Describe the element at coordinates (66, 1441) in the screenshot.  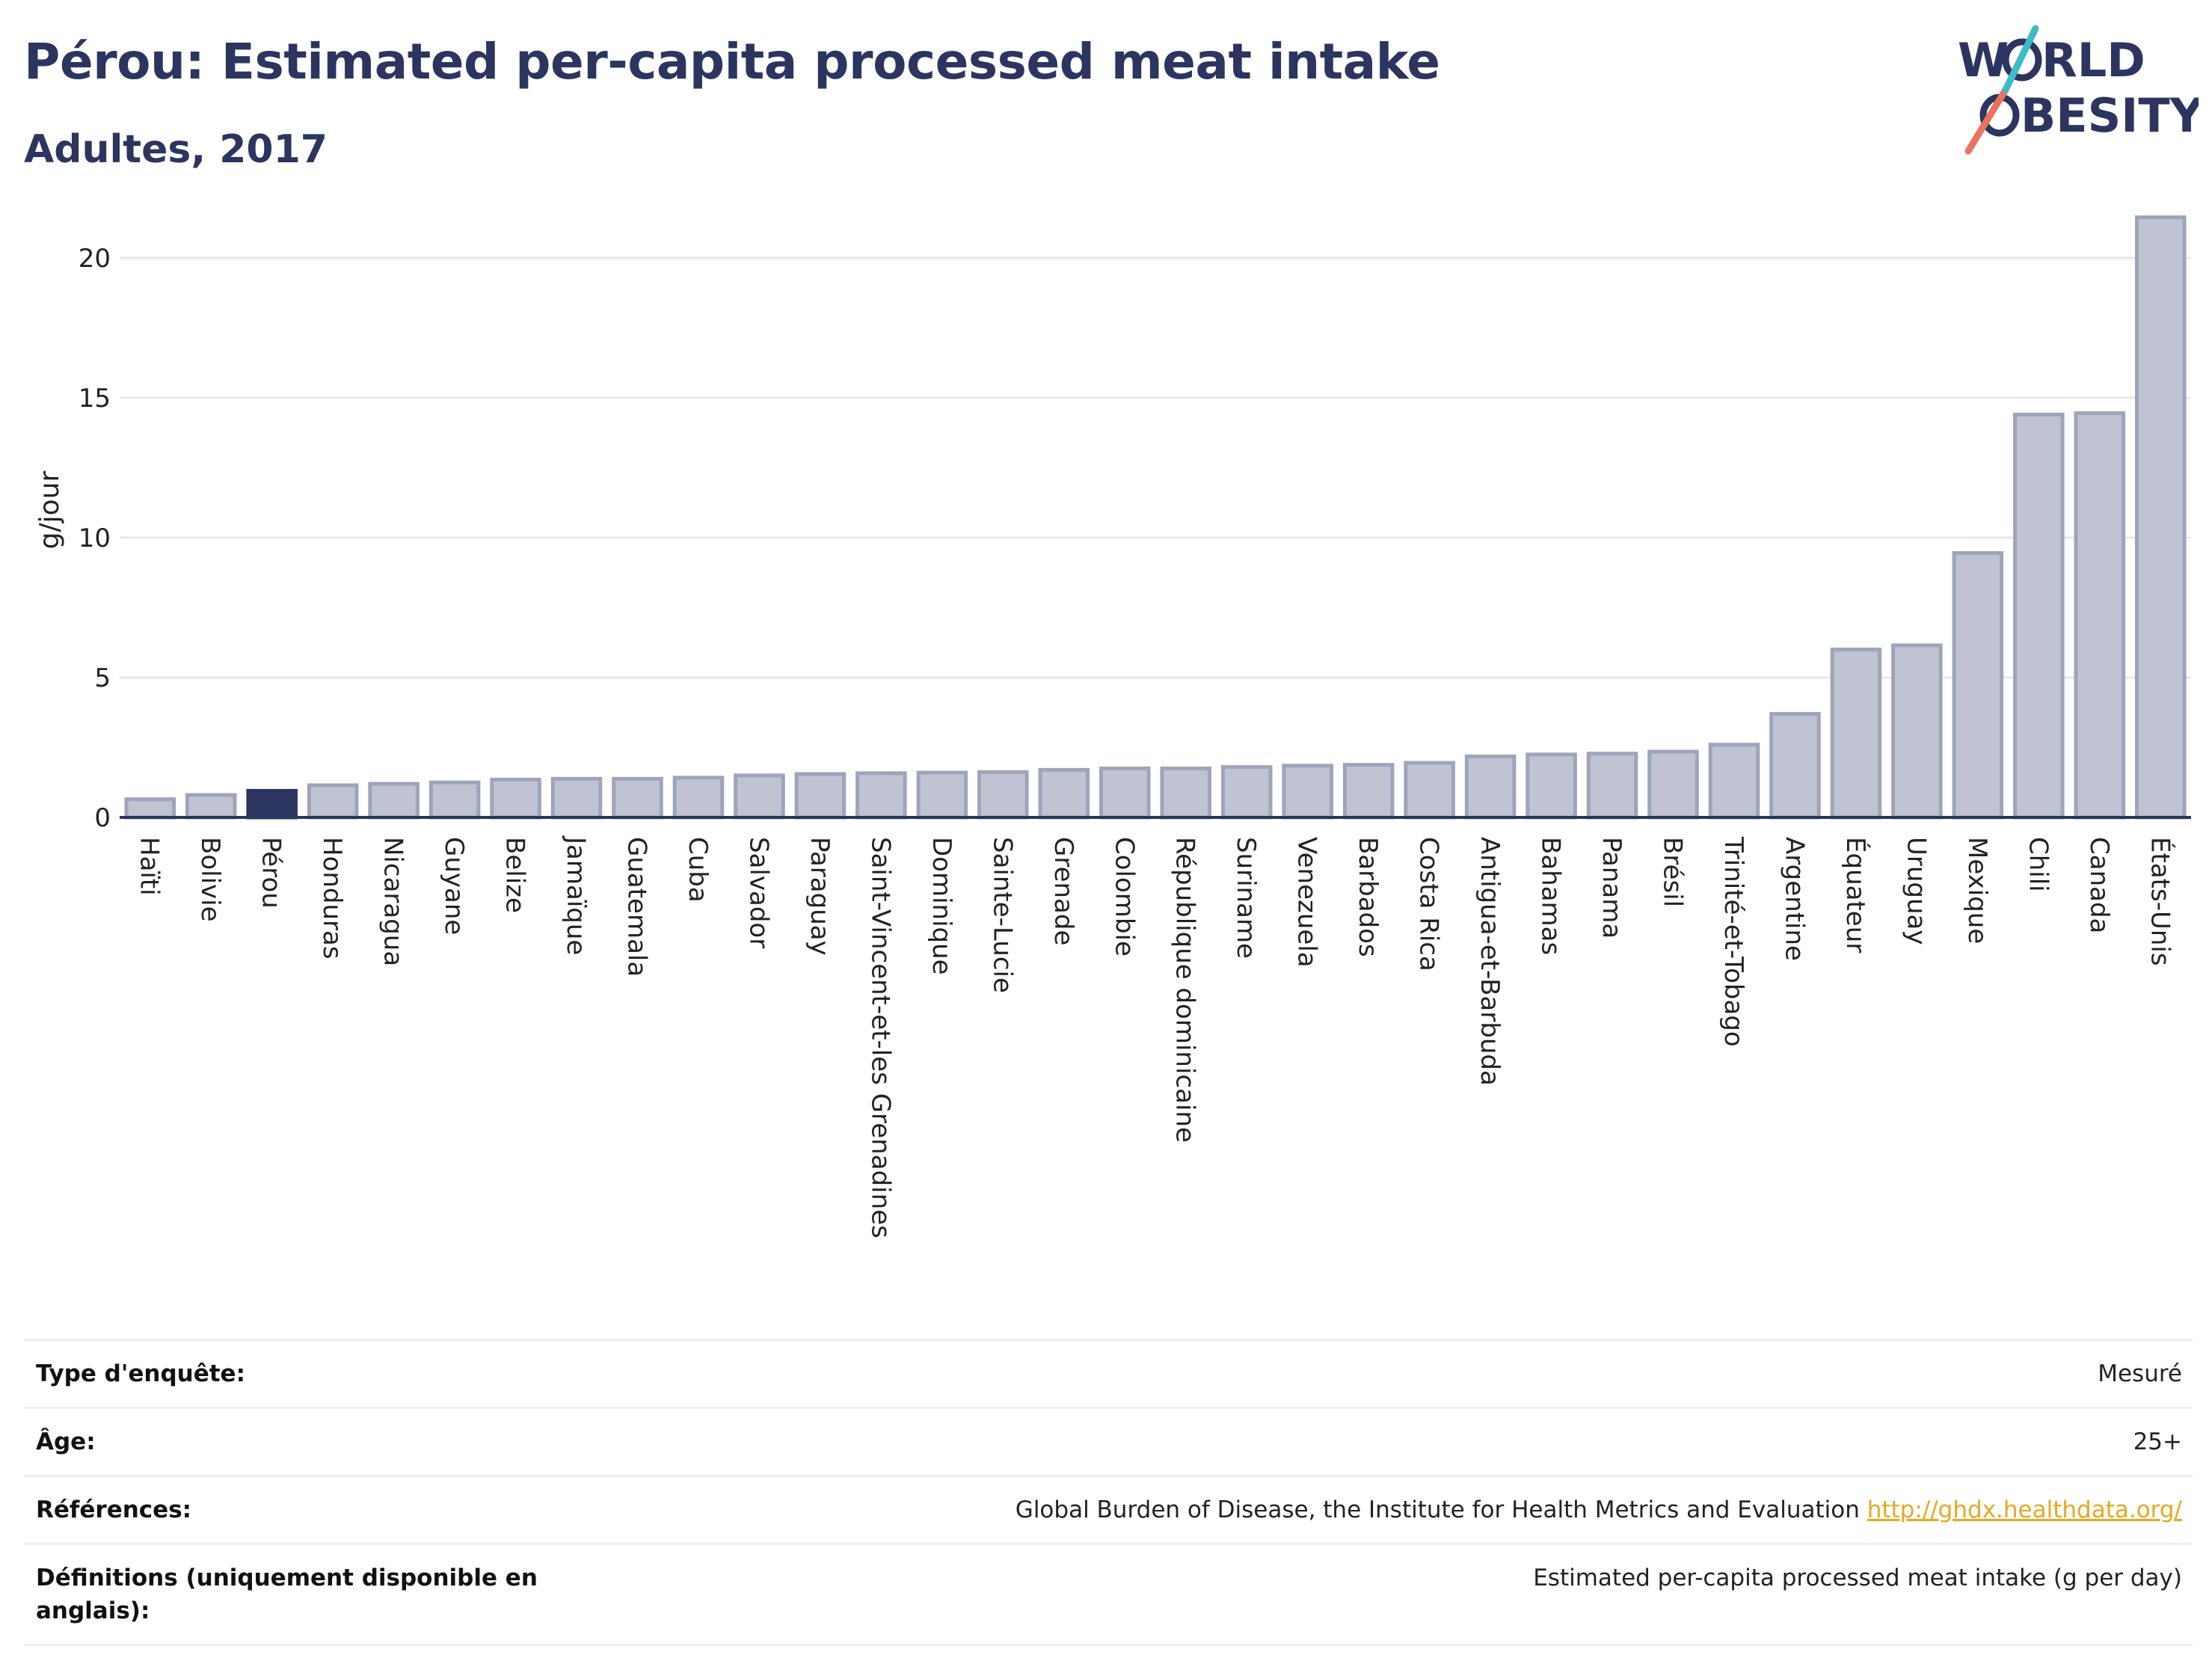
I see `info-key: Âge:` at that location.